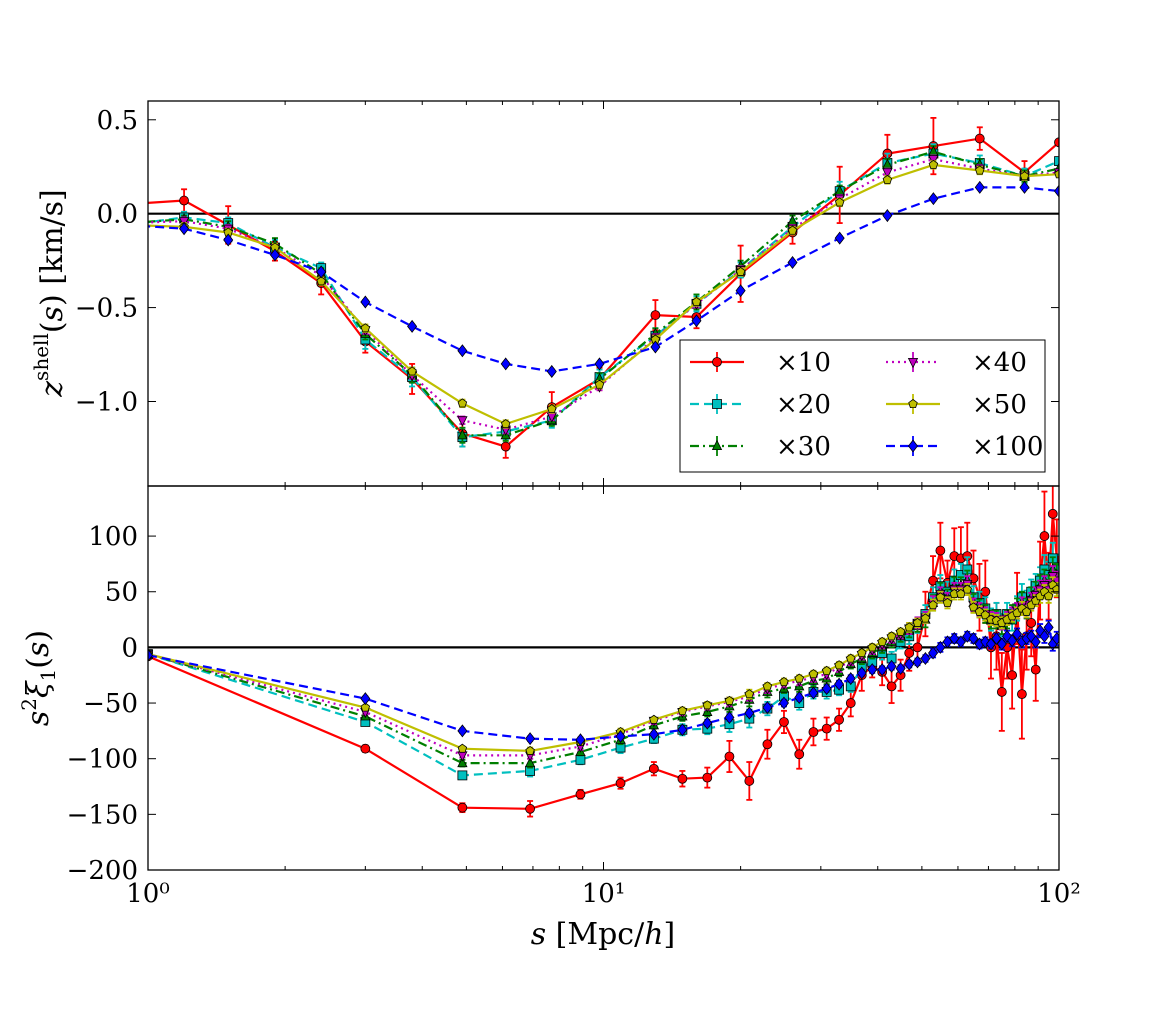 The width and height of the screenshot is (1176, 1012). What do you see at coordinates (462, 756) in the screenshot?
I see `marker-x40` at bounding box center [462, 756].